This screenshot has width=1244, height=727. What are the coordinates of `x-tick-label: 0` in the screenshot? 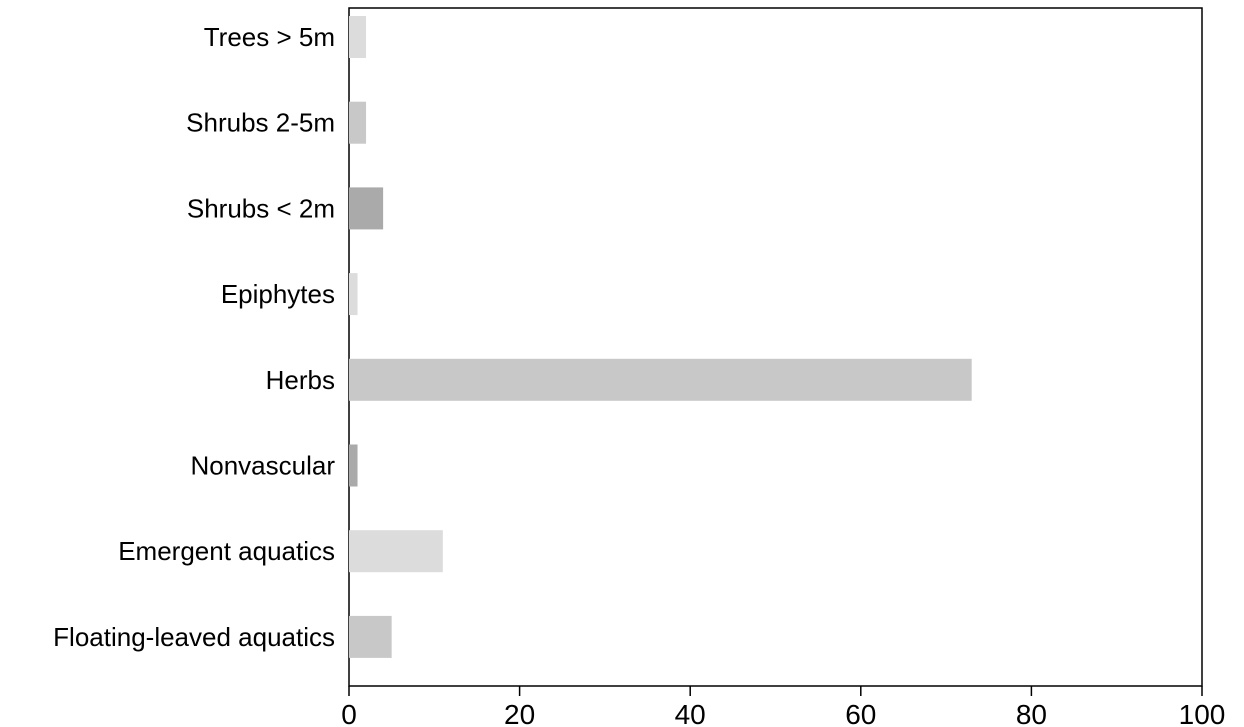 It's located at (349, 713).